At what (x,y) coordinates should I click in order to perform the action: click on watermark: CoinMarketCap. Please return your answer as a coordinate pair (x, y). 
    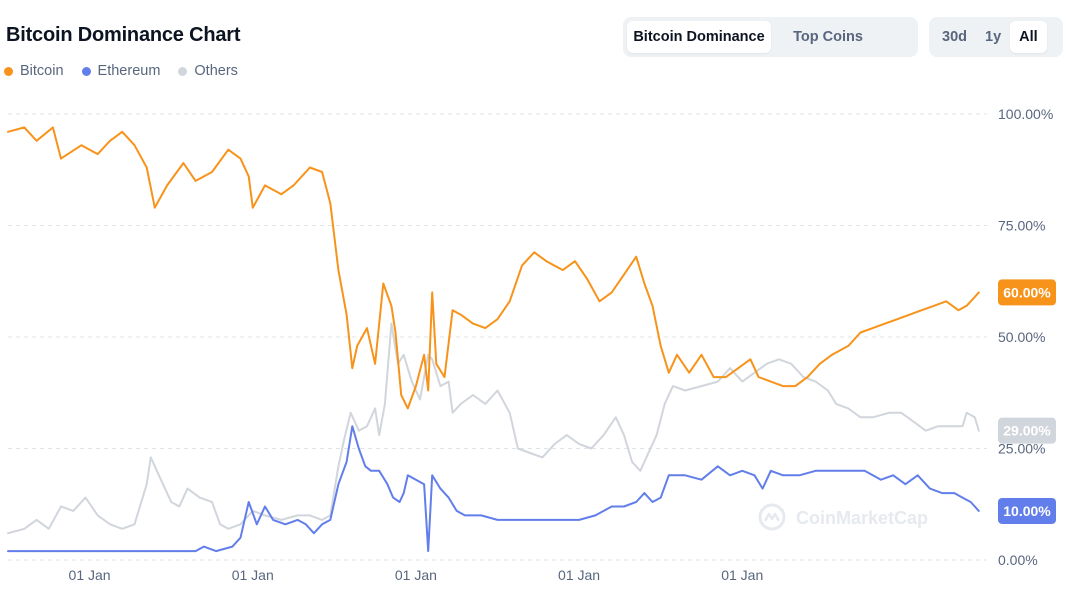
    Looking at the image, I should click on (843, 517).